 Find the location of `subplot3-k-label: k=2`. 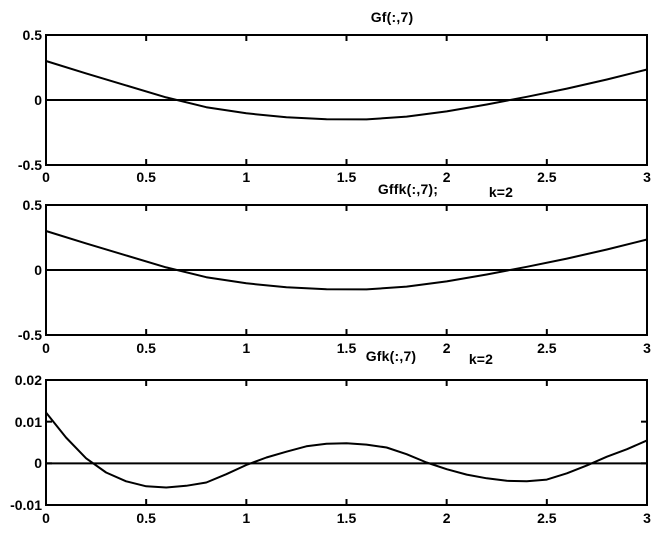

subplot3-k-label: k=2 is located at coordinates (481, 359).